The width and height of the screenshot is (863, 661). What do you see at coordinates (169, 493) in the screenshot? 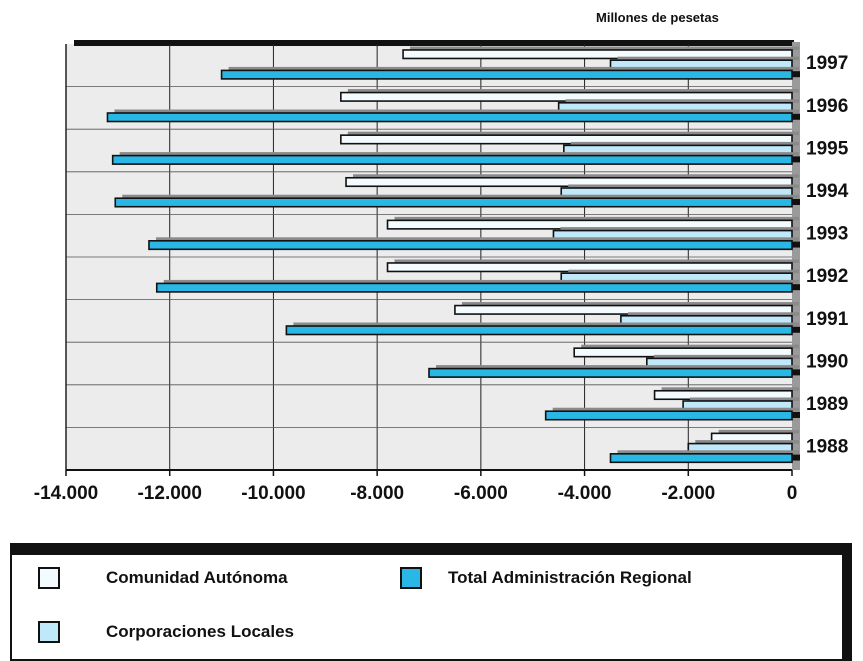
I see `x-tick-label: -12.000` at bounding box center [169, 493].